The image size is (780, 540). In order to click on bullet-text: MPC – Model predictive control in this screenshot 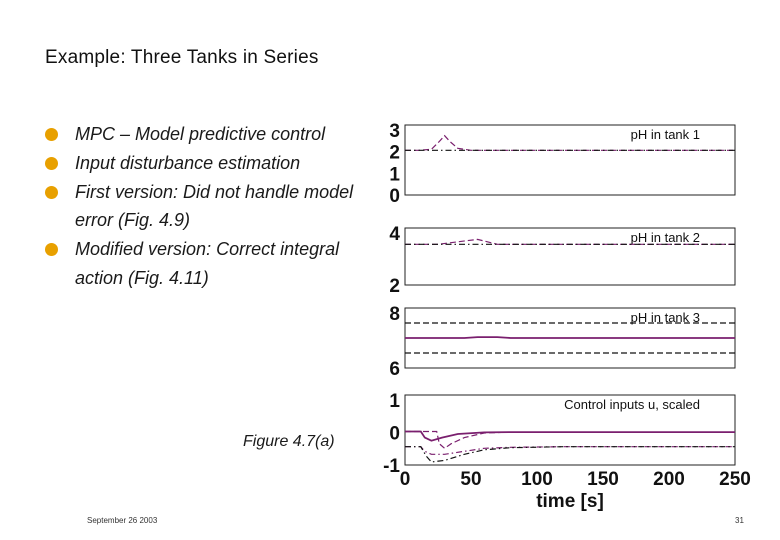, I will do `click(200, 134)`.